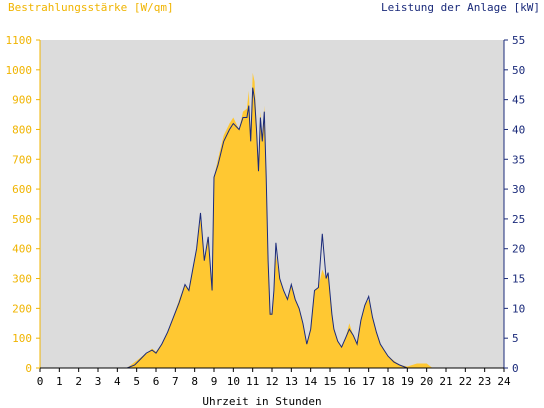  I want to click on x-tick-label: 14, so click(311, 381).